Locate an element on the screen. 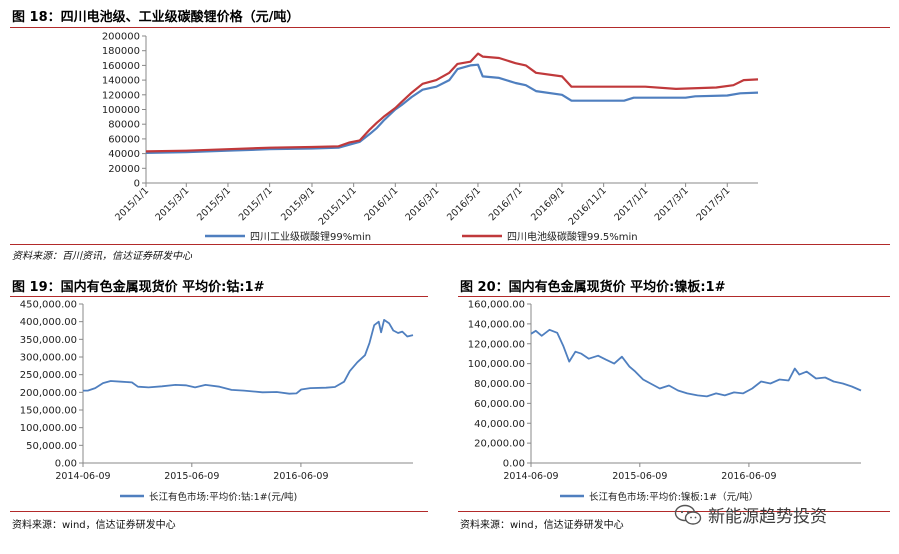  fig18-y-tick-label: 80000 is located at coordinates (124, 125).